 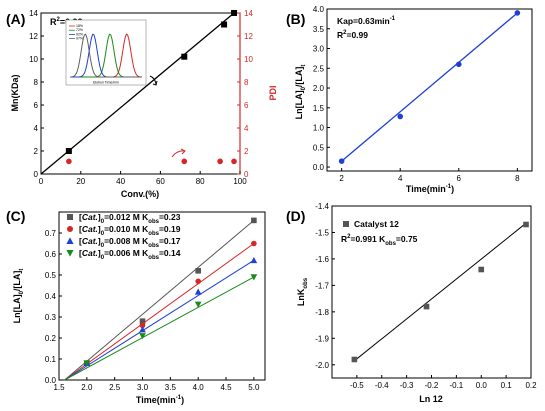 I want to click on panel-a-mn-arrow, so click(x=153, y=80).